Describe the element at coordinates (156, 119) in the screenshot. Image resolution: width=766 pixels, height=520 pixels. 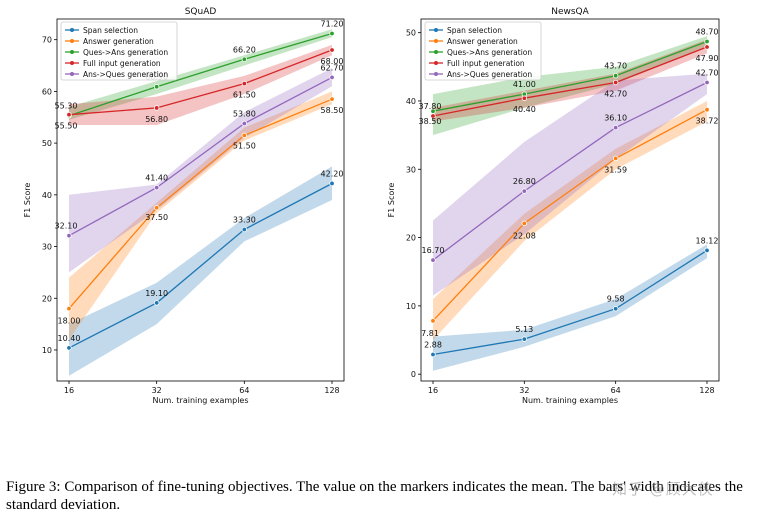
I see `data-label: 56.80` at that location.